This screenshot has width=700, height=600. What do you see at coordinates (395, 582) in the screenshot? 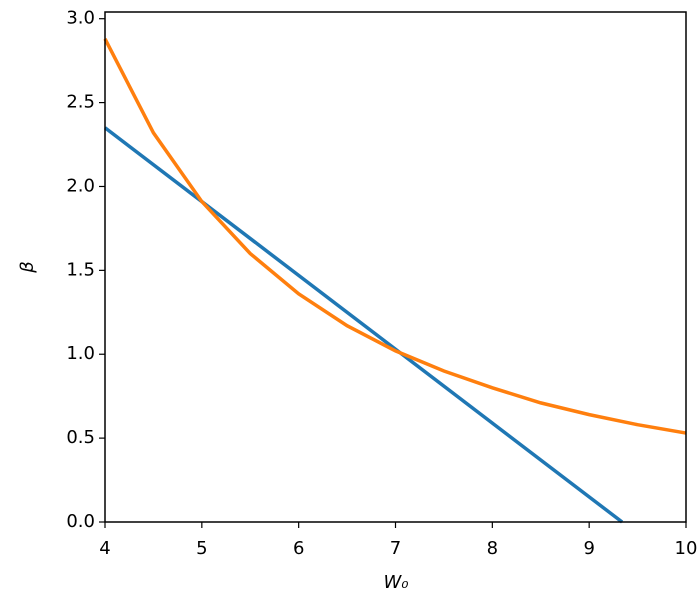
I see `x-axis-label: W₀` at bounding box center [395, 582].